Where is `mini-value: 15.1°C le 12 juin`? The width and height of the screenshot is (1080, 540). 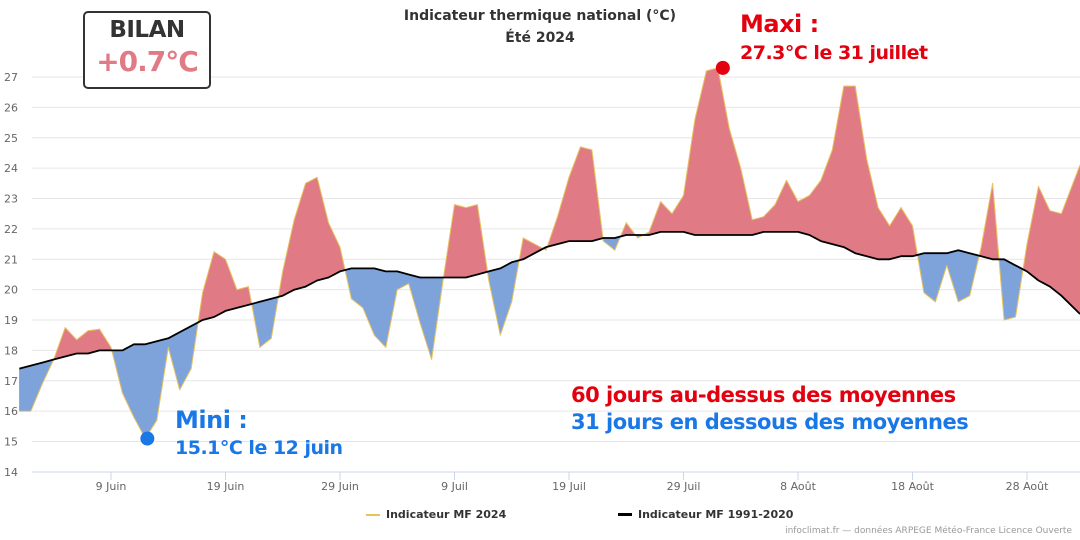
mini-value: 15.1°C le 12 juin is located at coordinates (259, 448).